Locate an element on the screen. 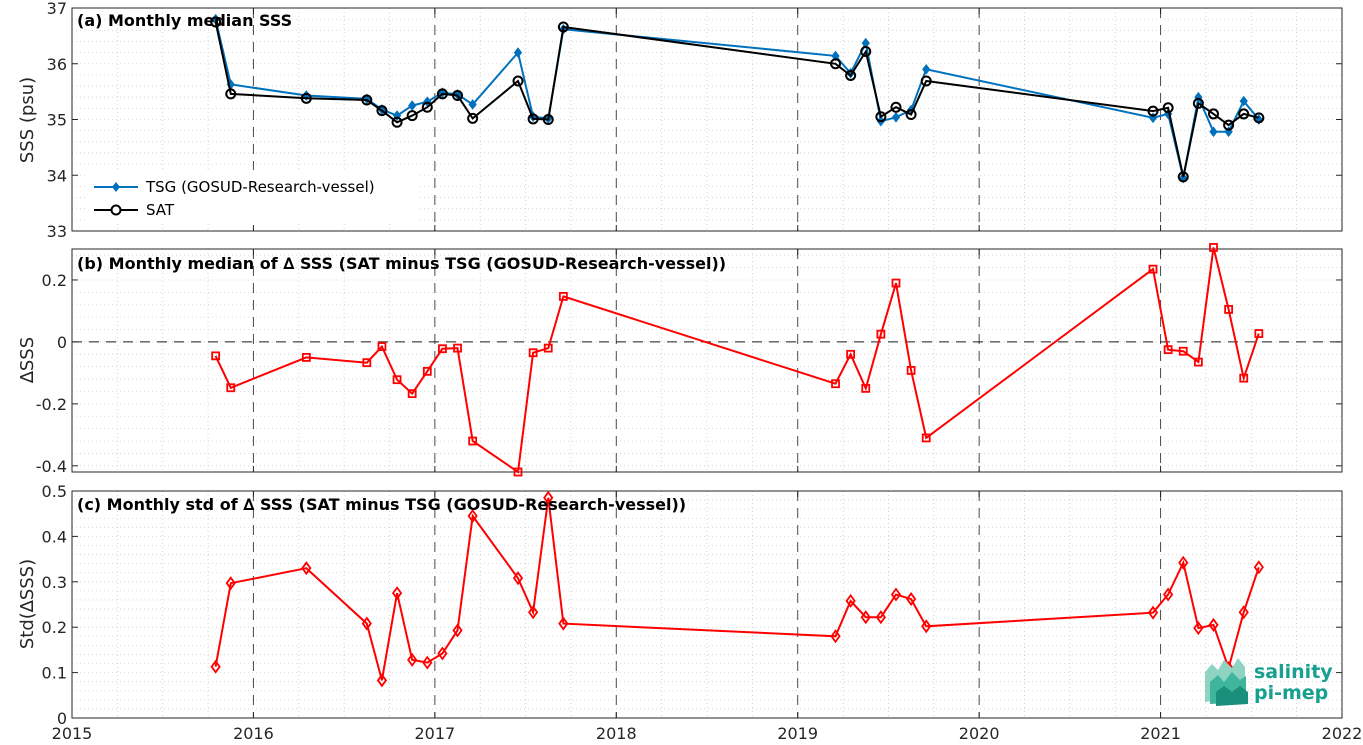  y-axis-label: Std(∆SSS) is located at coordinates (27, 604).